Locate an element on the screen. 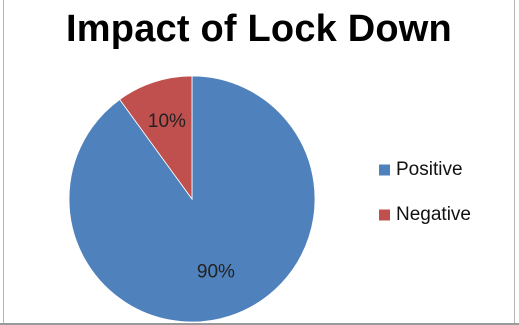 The height and width of the screenshot is (325, 519). pie-slice-labels: 90% 10% is located at coordinates (191, 197).